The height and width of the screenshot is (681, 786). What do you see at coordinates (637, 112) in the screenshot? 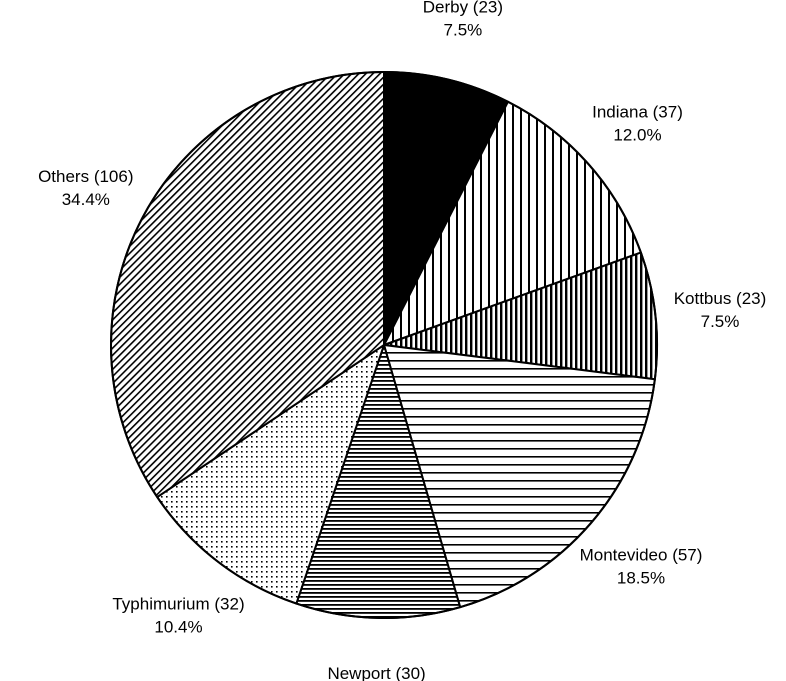
I see `slice-name-label: Indiana (37)` at bounding box center [637, 112].